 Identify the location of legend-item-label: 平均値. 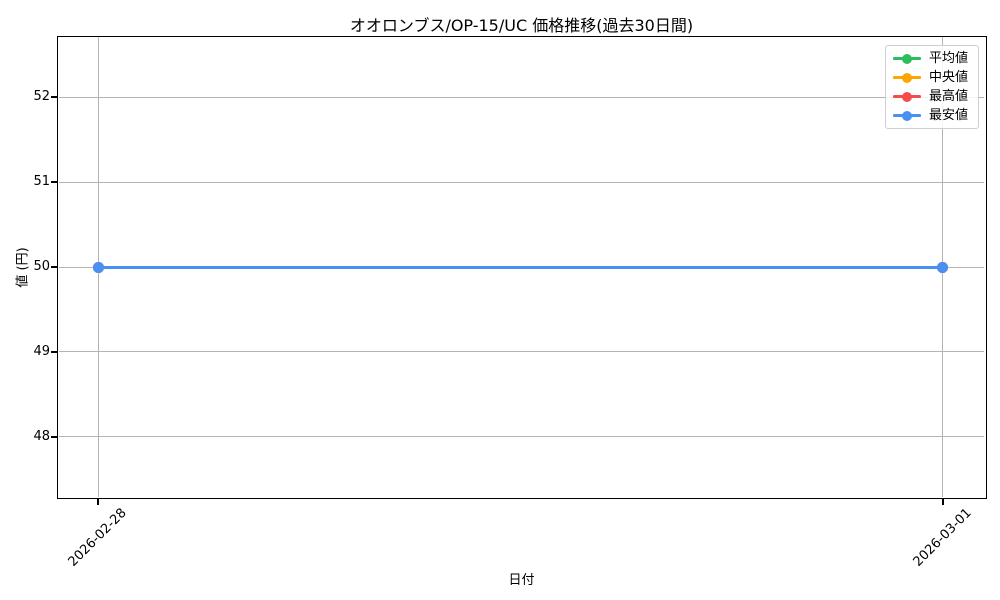
(949, 58).